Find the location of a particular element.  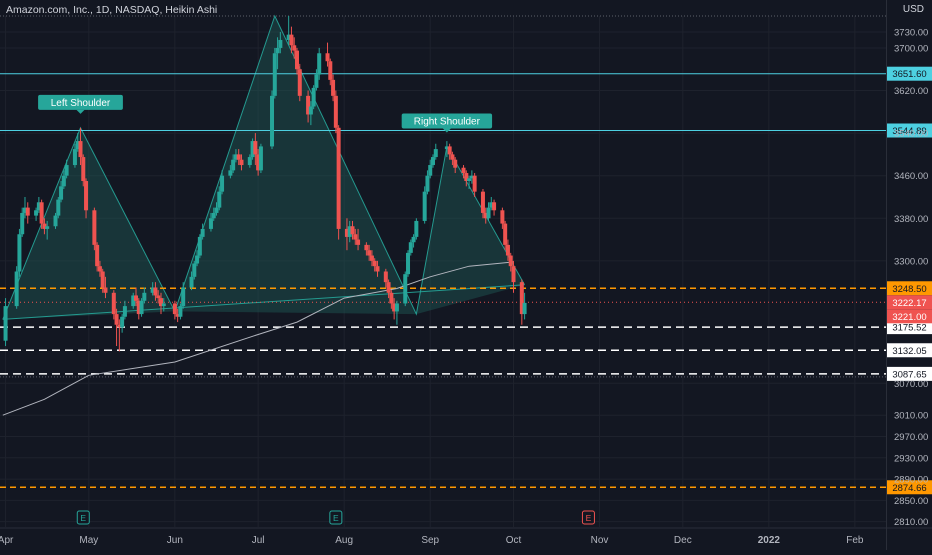

price-tick-label: 3620.00 is located at coordinates (911, 91).